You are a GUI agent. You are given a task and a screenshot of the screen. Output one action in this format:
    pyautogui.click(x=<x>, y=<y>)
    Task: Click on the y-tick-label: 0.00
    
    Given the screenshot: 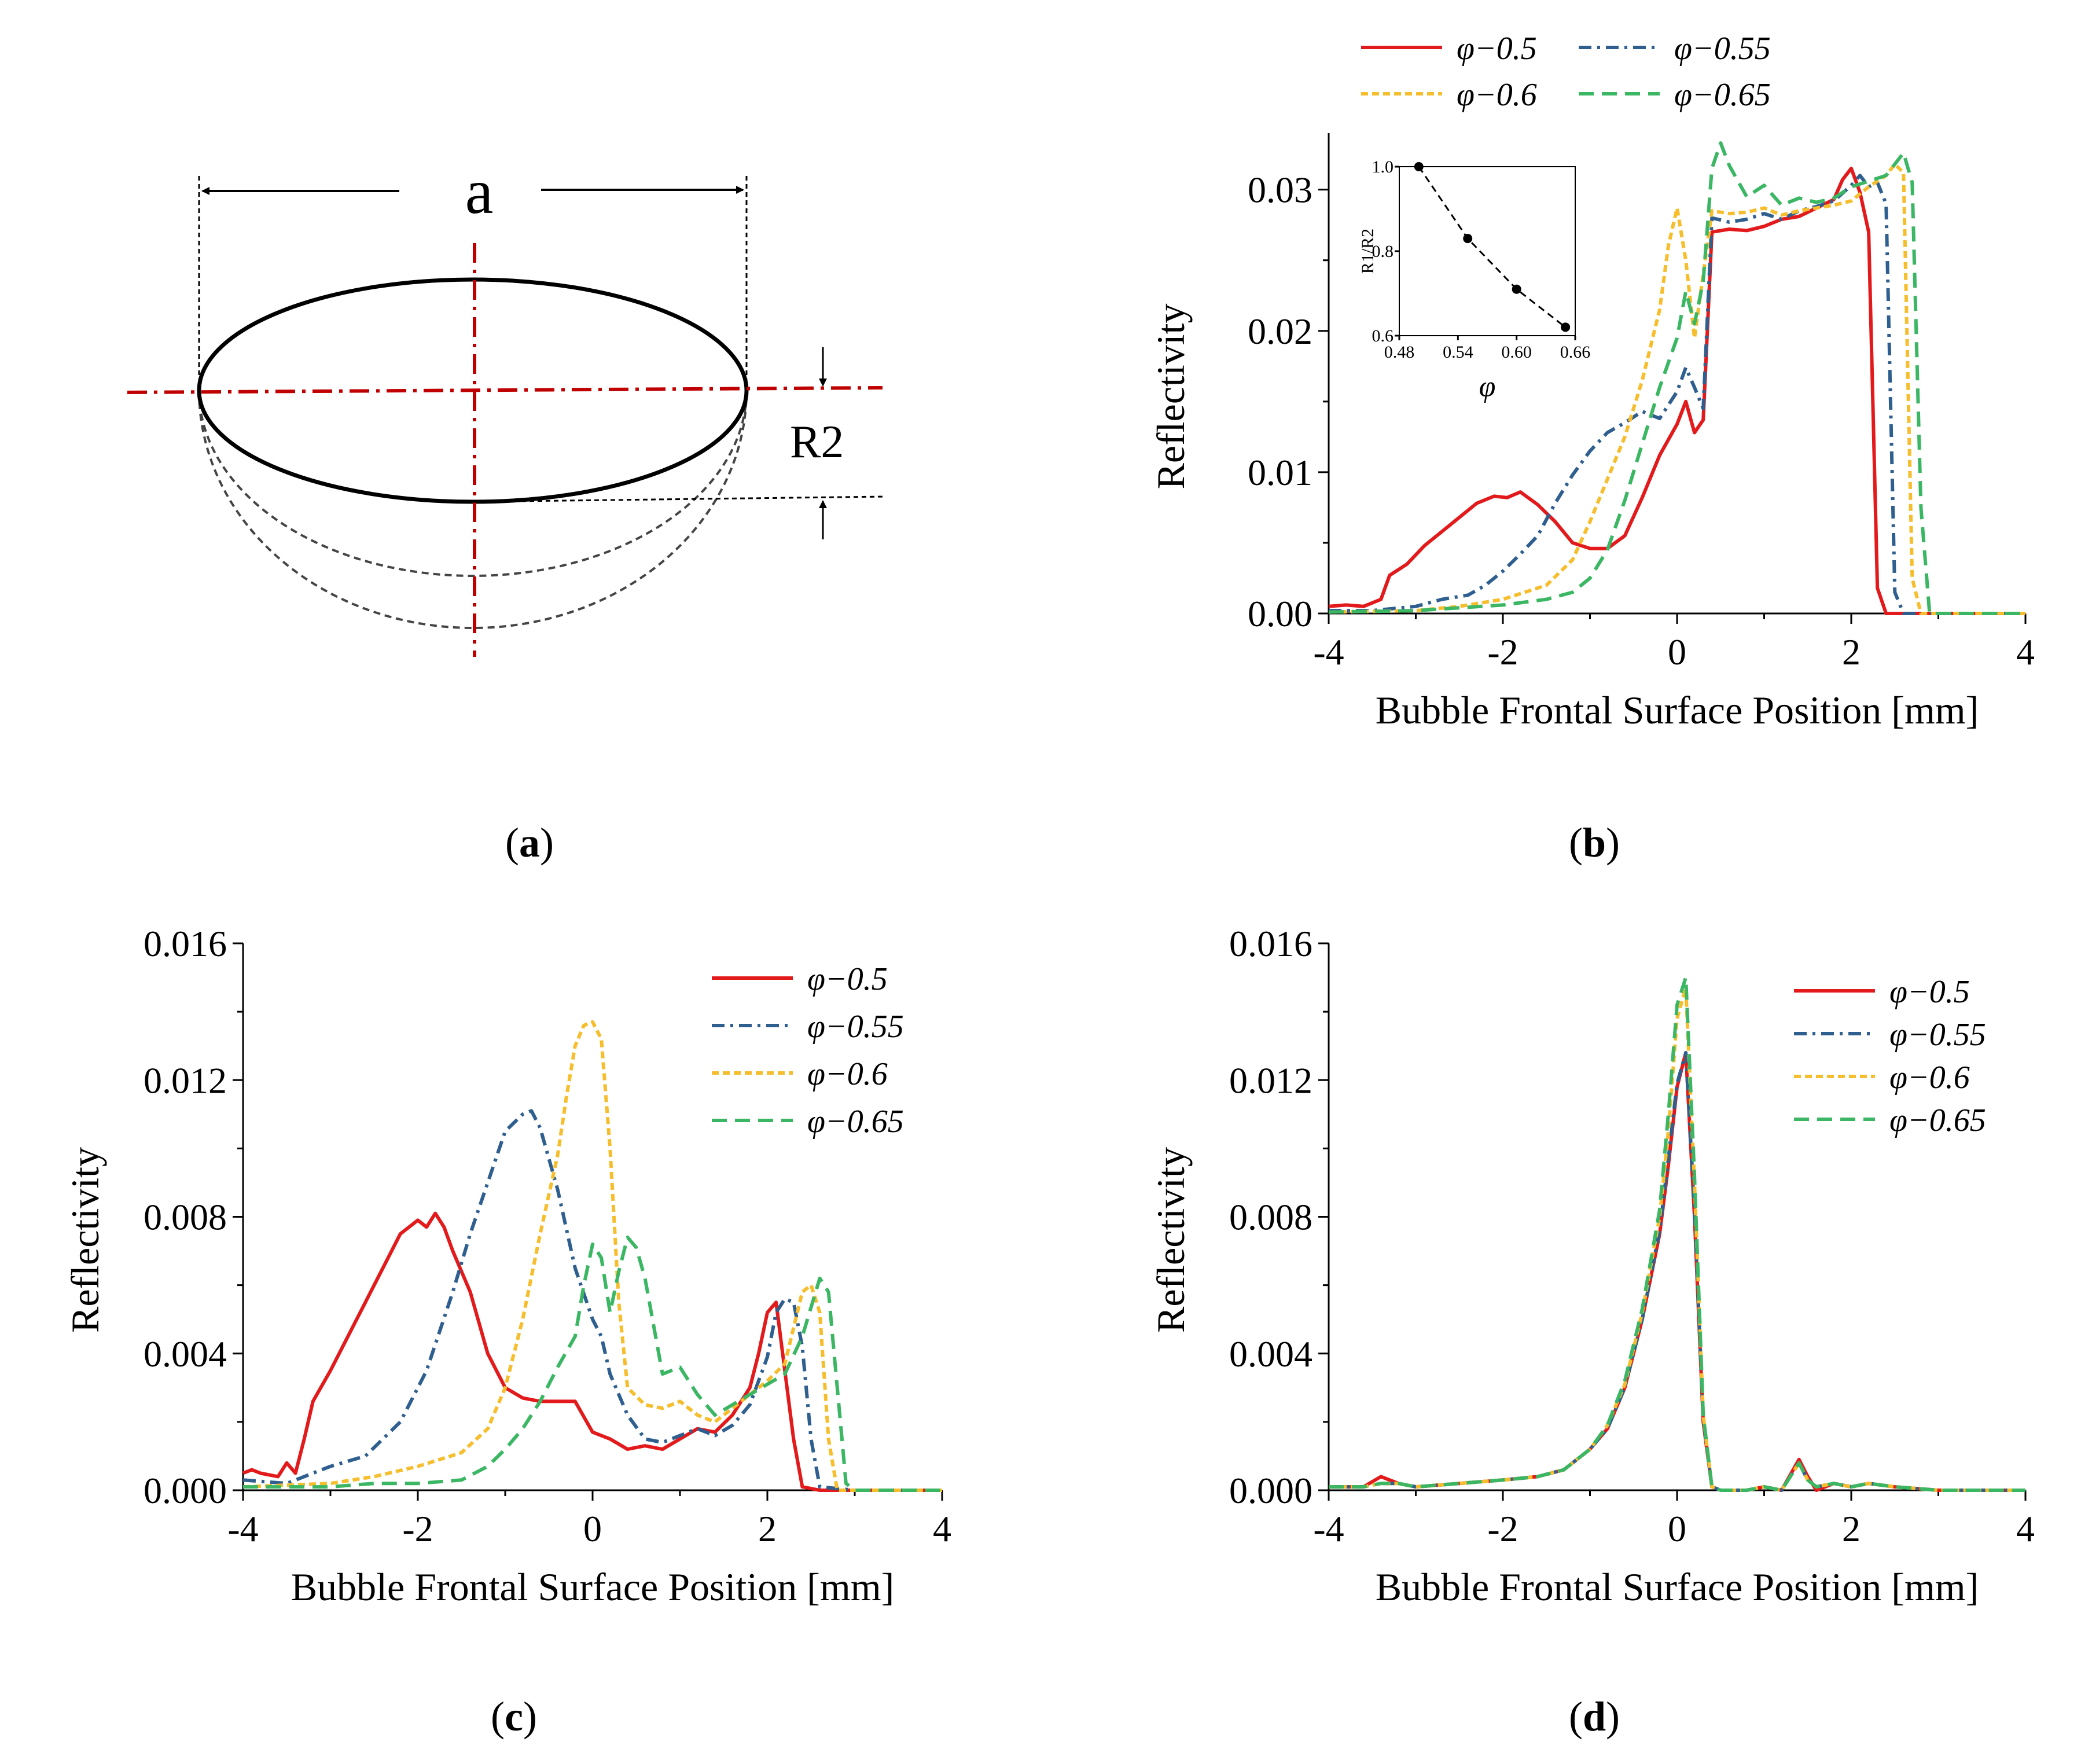 What is the action you would take?
    pyautogui.click(x=1280, y=613)
    